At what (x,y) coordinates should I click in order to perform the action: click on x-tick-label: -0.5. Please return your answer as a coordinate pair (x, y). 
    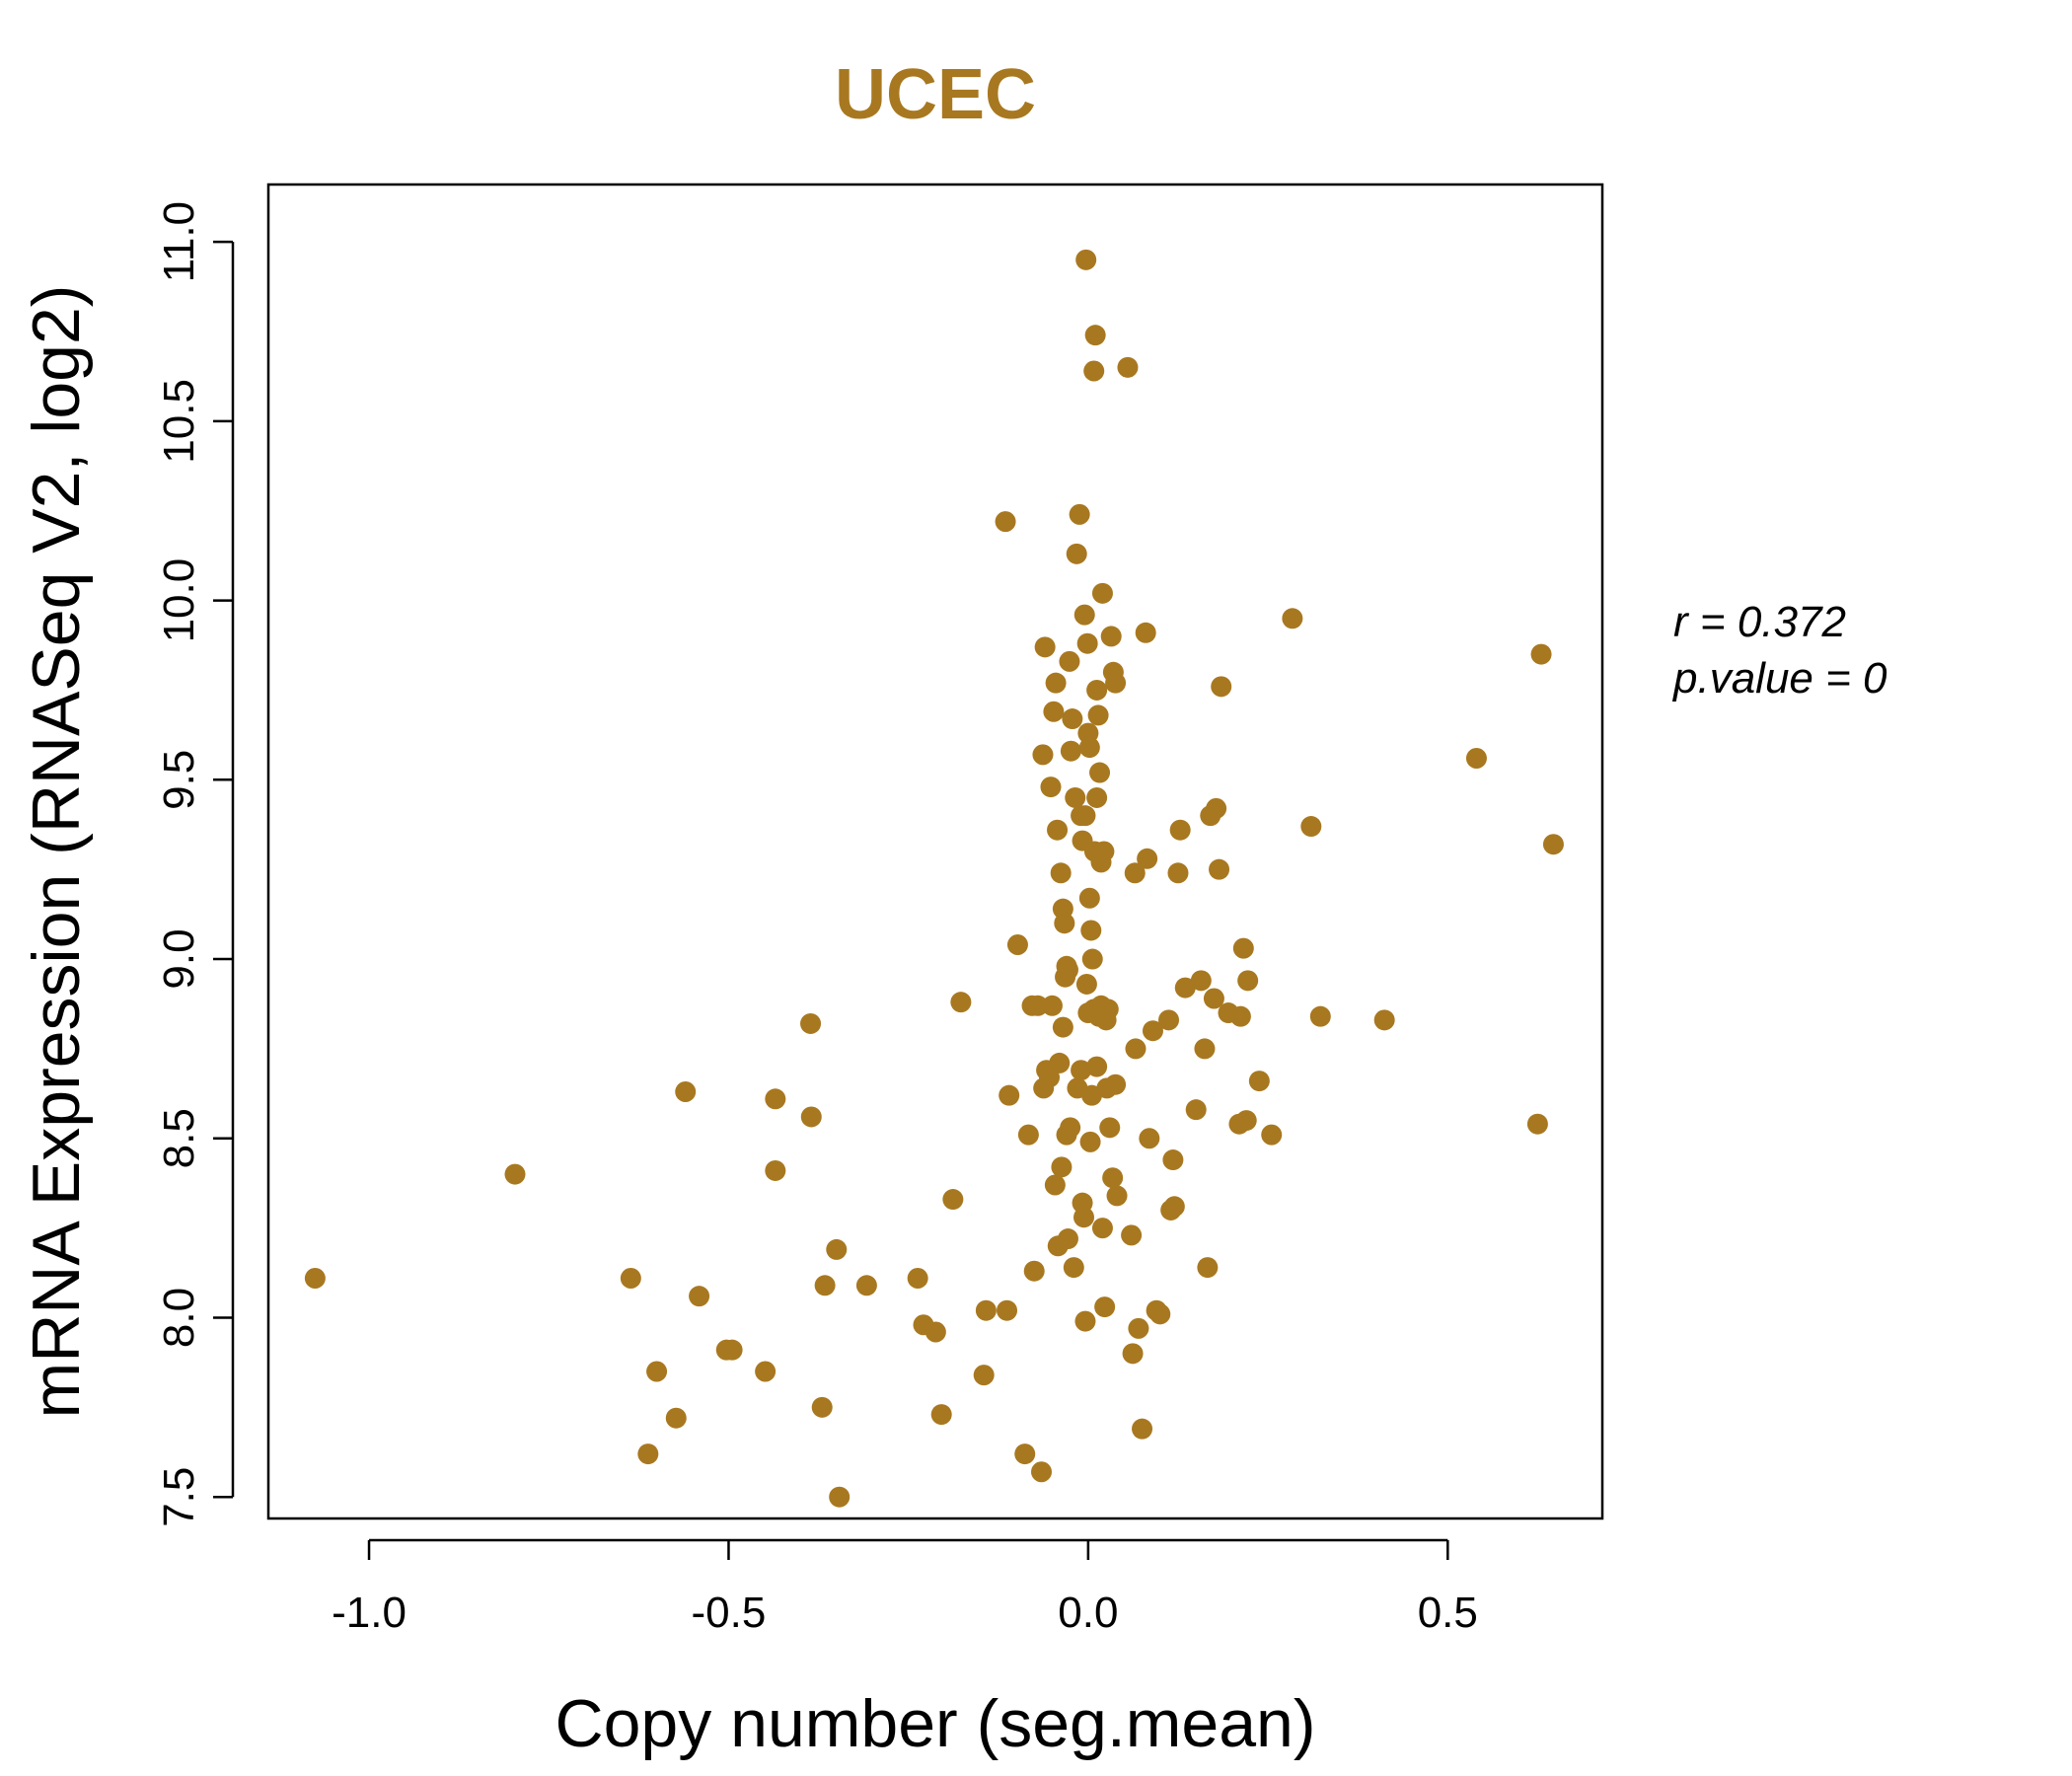
    Looking at the image, I should click on (729, 1613).